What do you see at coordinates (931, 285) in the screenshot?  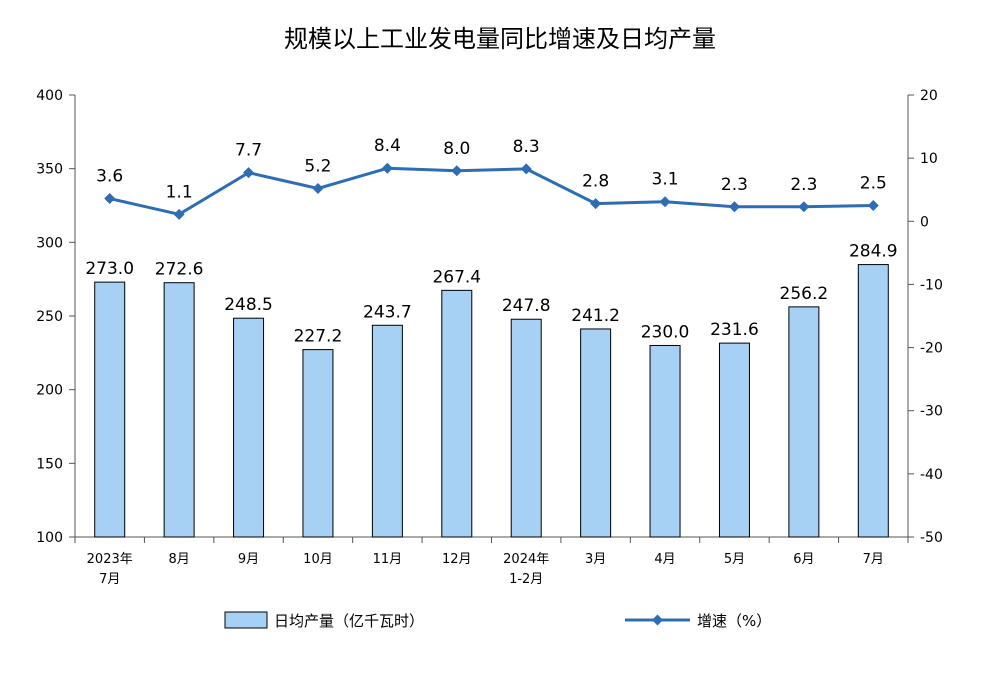 I see `right-tick-label: -10` at bounding box center [931, 285].